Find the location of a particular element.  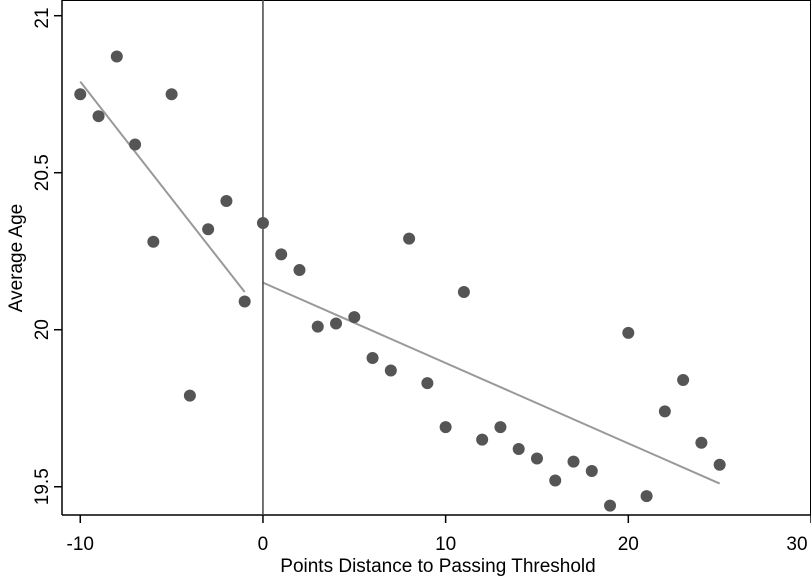

y-axis-label: Average Age is located at coordinates (16, 258).